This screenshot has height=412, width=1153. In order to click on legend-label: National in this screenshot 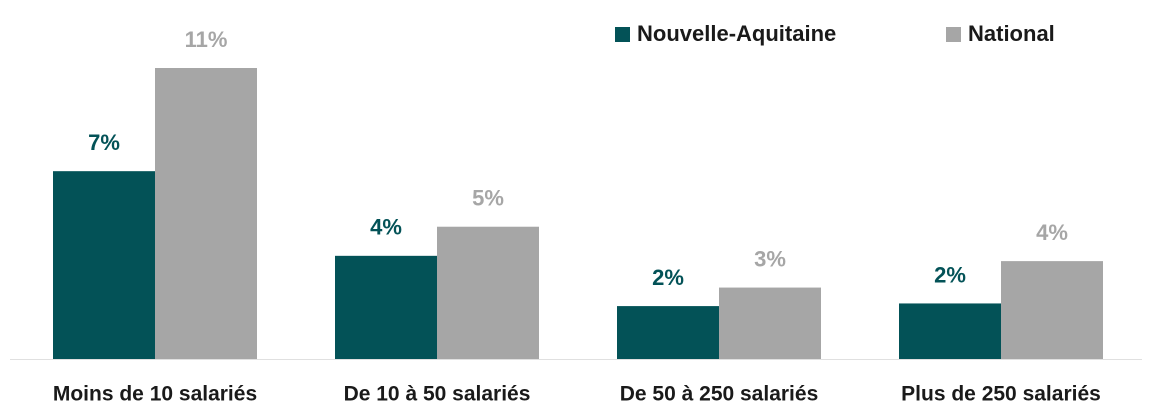, I will do `click(1011, 33)`.